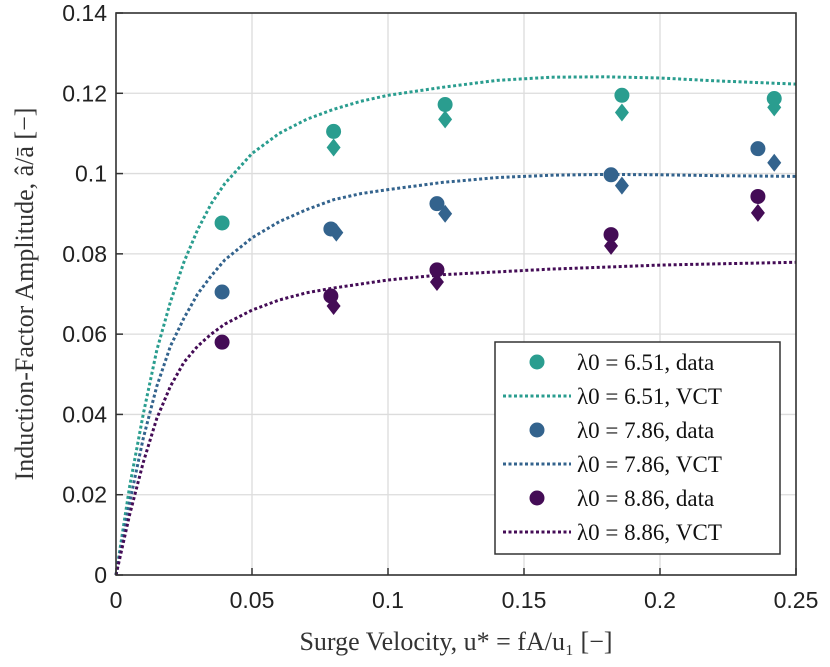 This screenshot has width=830, height=667. Describe the element at coordinates (388, 600) in the screenshot. I see `x-tick-label: 0.1` at that location.